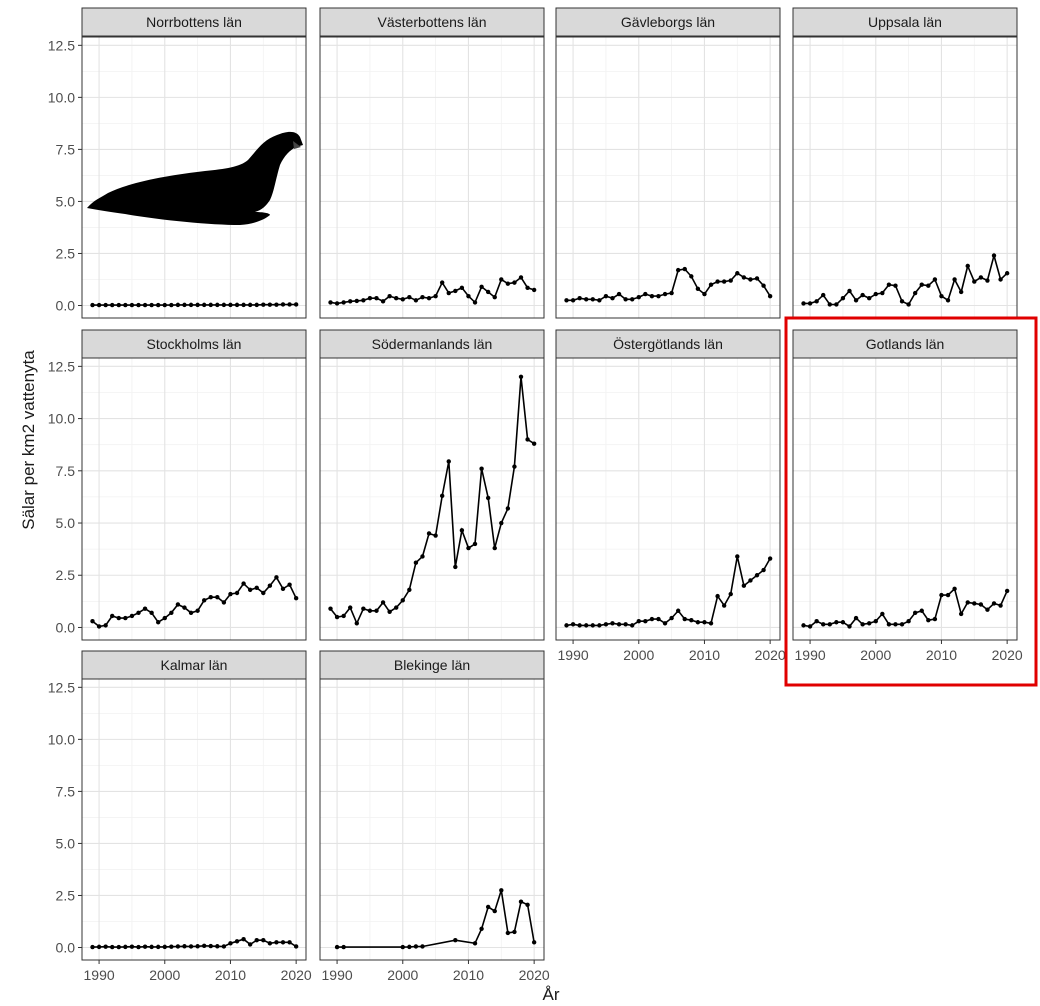  Describe the element at coordinates (194, 304) in the screenshot. I see `series-line-norrbottens-lan` at that location.